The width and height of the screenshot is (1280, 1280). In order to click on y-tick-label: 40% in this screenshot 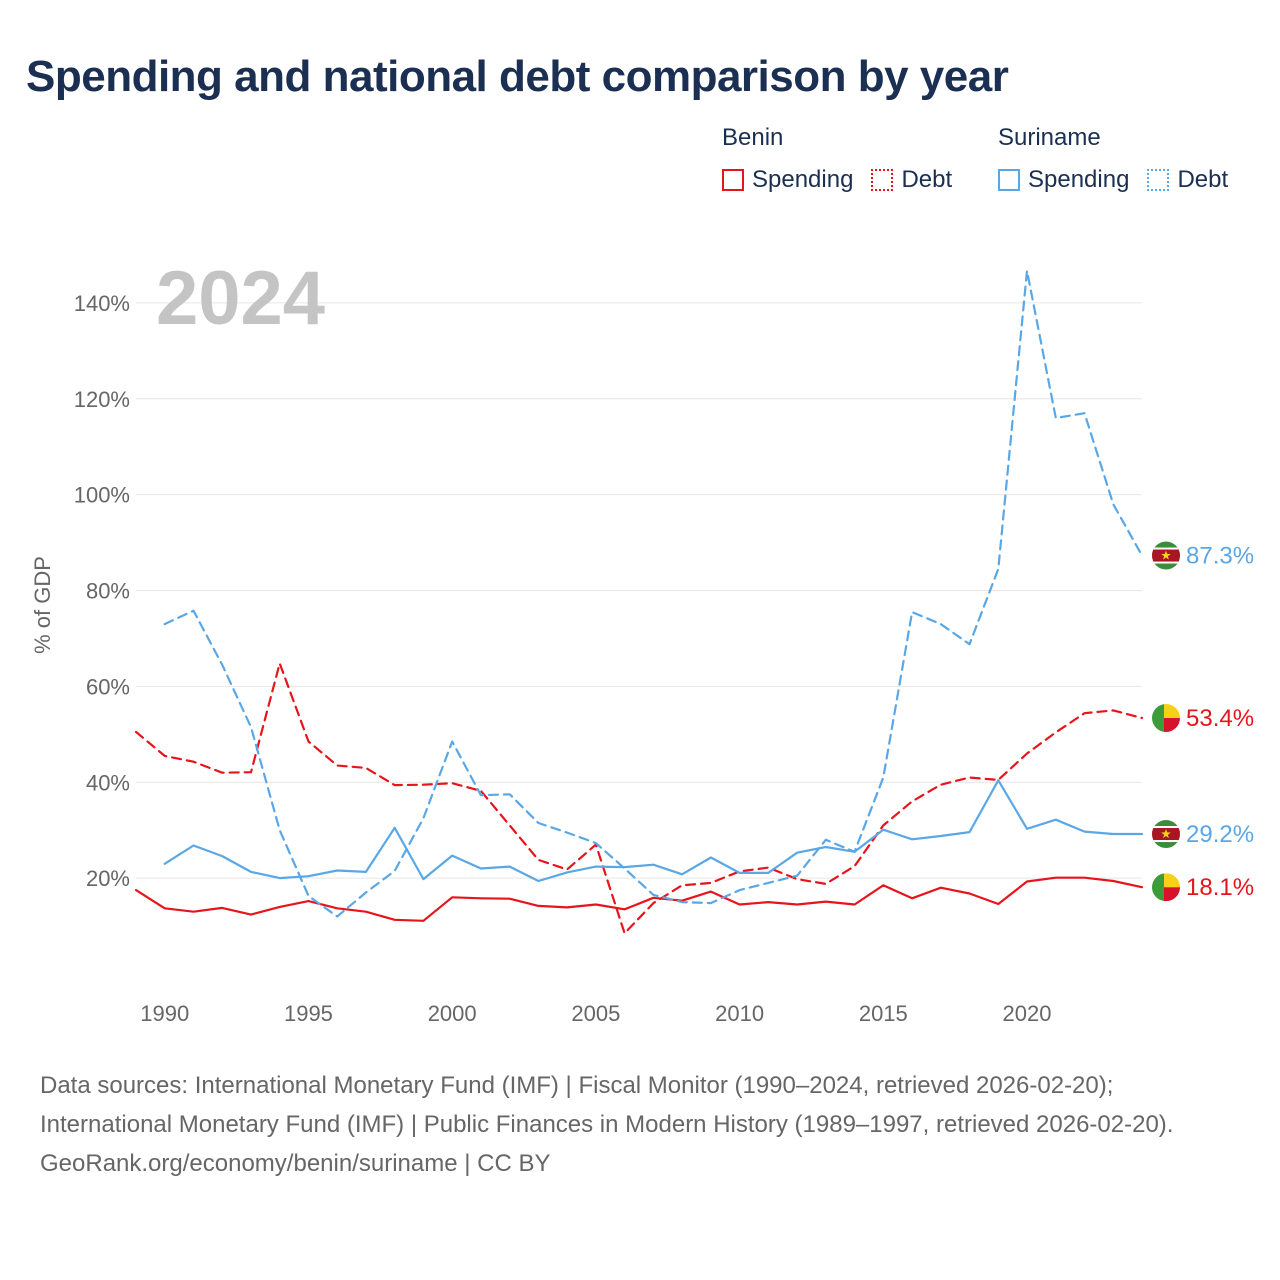, I will do `click(108, 782)`.